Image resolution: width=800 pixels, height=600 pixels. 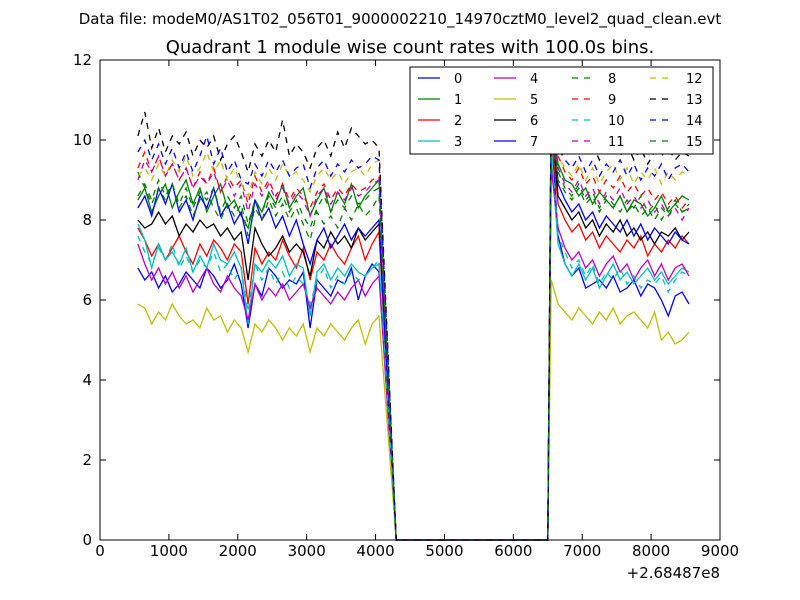 I want to click on x-tick-label: 2000, so click(x=238, y=551).